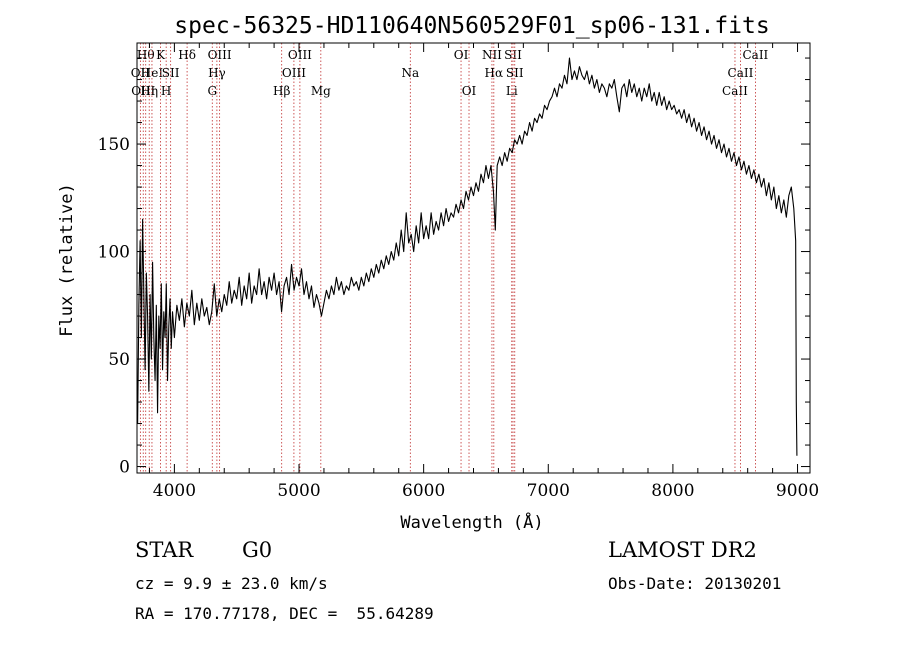  What do you see at coordinates (410, 73) in the screenshot?
I see `line-marker-label-16: Na` at bounding box center [410, 73].